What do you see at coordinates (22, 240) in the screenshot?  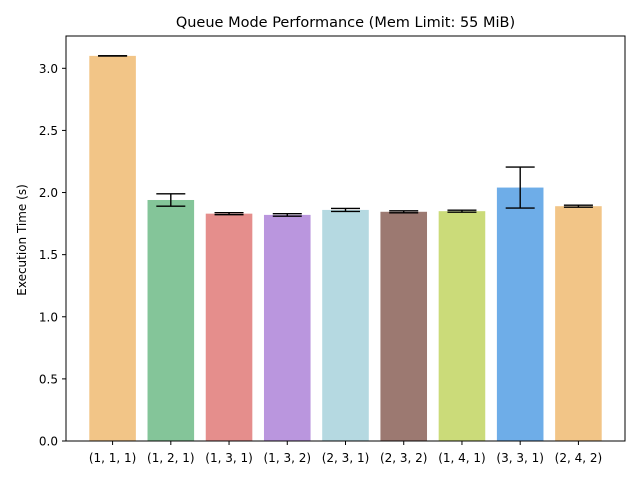 I see `y-axis-label: Execution Time (s)` at bounding box center [22, 240].